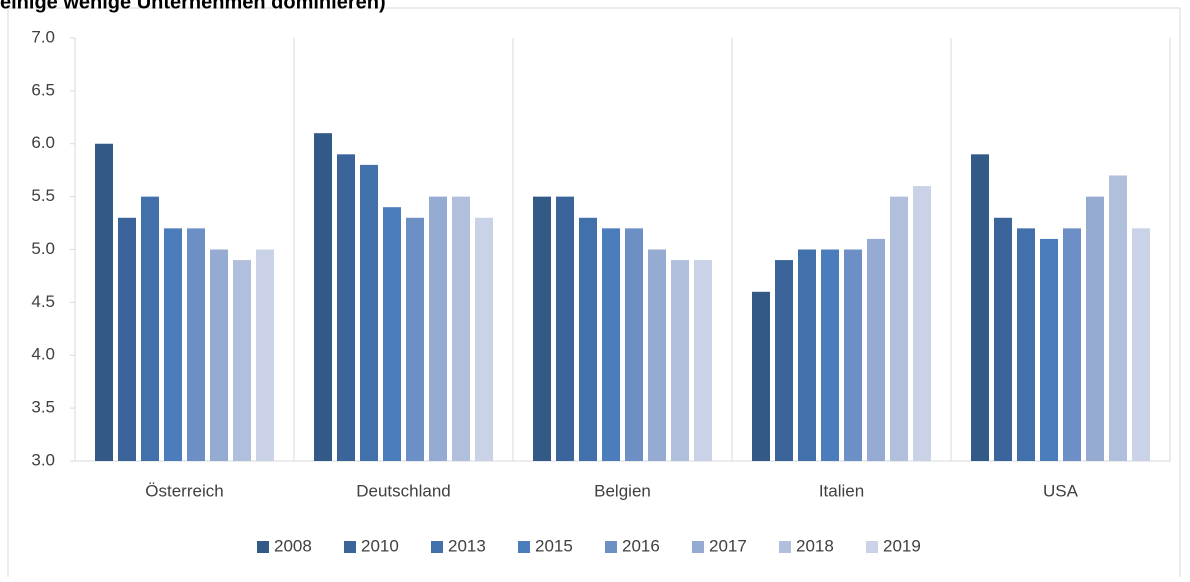 The height and width of the screenshot is (582, 1190). Describe the element at coordinates (554, 545) in the screenshot. I see `legend-label: 2015` at that location.